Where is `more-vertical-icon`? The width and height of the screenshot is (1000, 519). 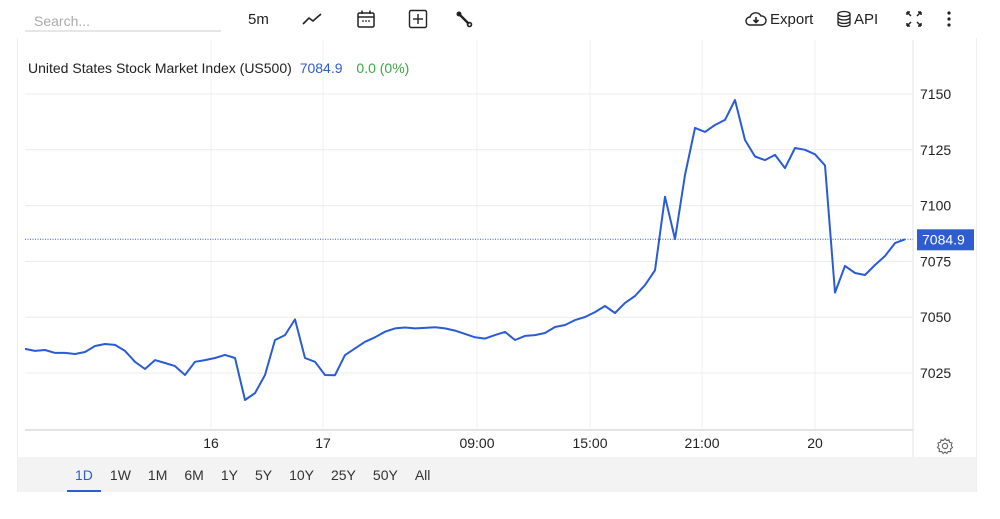 more-vertical-icon is located at coordinates (949, 19).